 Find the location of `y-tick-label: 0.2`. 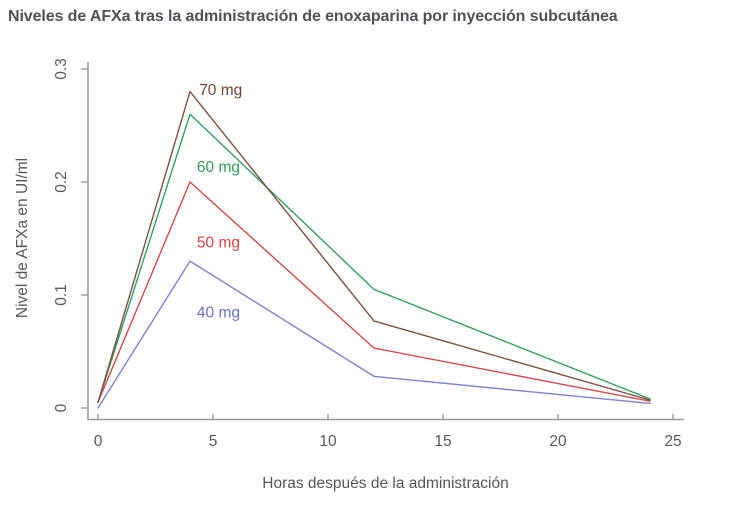

y-tick-label: 0.2 is located at coordinates (61, 182).